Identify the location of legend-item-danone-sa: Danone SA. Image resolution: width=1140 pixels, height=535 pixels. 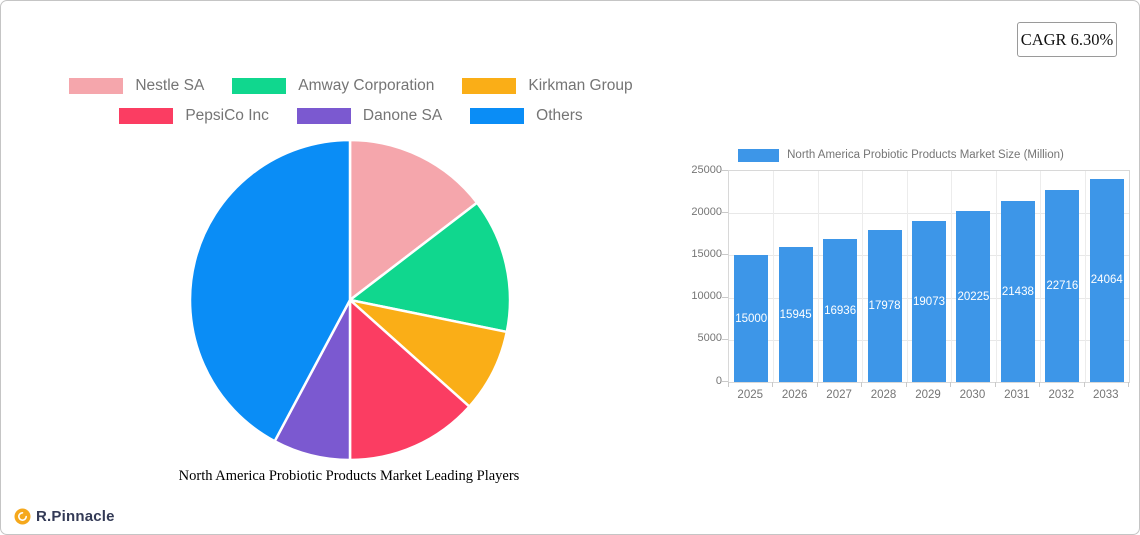
(369, 116).